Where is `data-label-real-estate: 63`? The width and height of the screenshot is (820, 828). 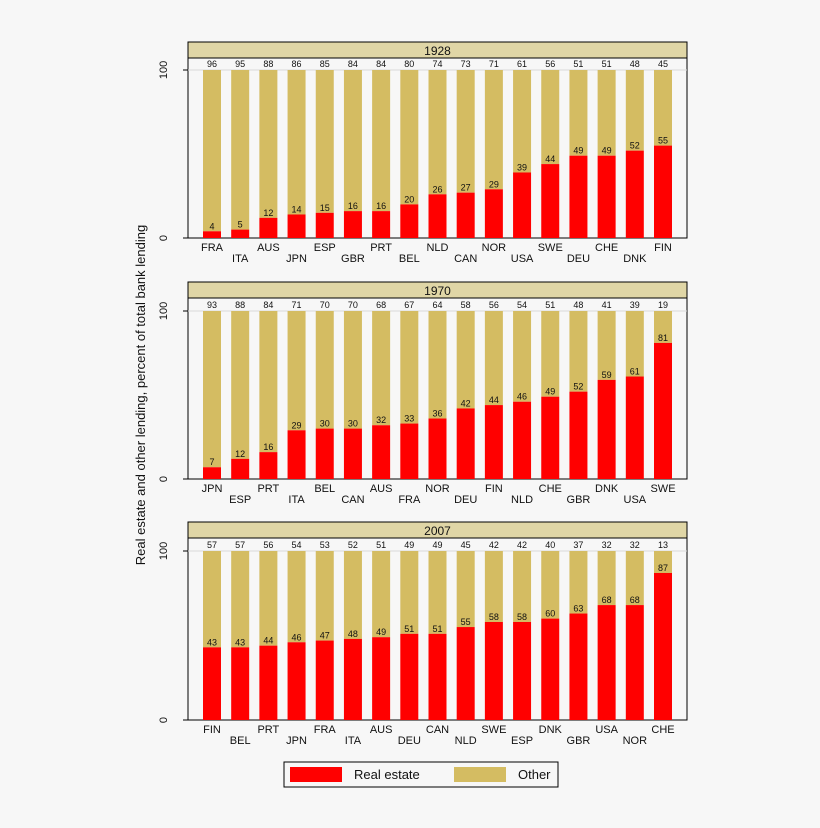 data-label-real-estate: 63 is located at coordinates (578, 609).